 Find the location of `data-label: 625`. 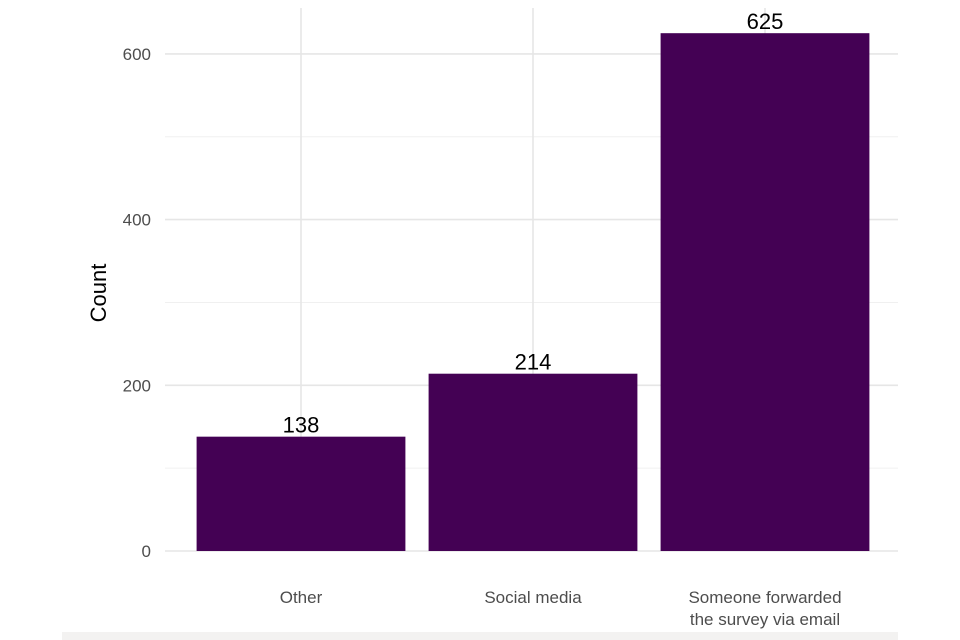

data-label: 625 is located at coordinates (765, 21).